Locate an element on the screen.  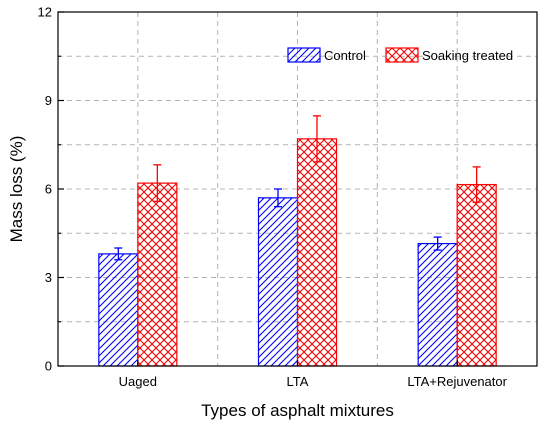
legend: Control Soaking treated is located at coordinates (400, 55).